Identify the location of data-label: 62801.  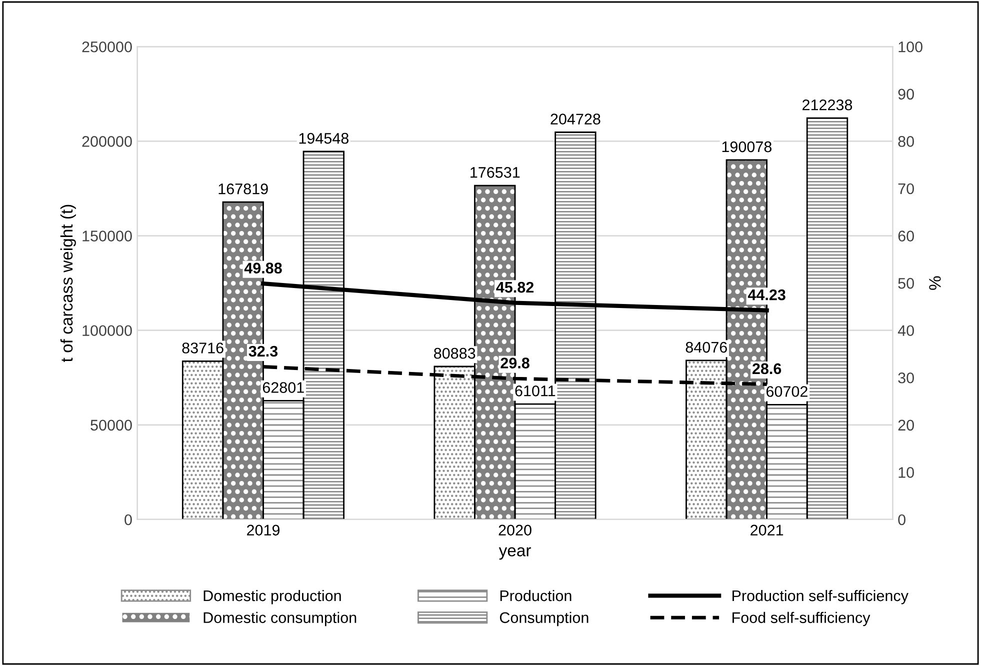
(283, 387).